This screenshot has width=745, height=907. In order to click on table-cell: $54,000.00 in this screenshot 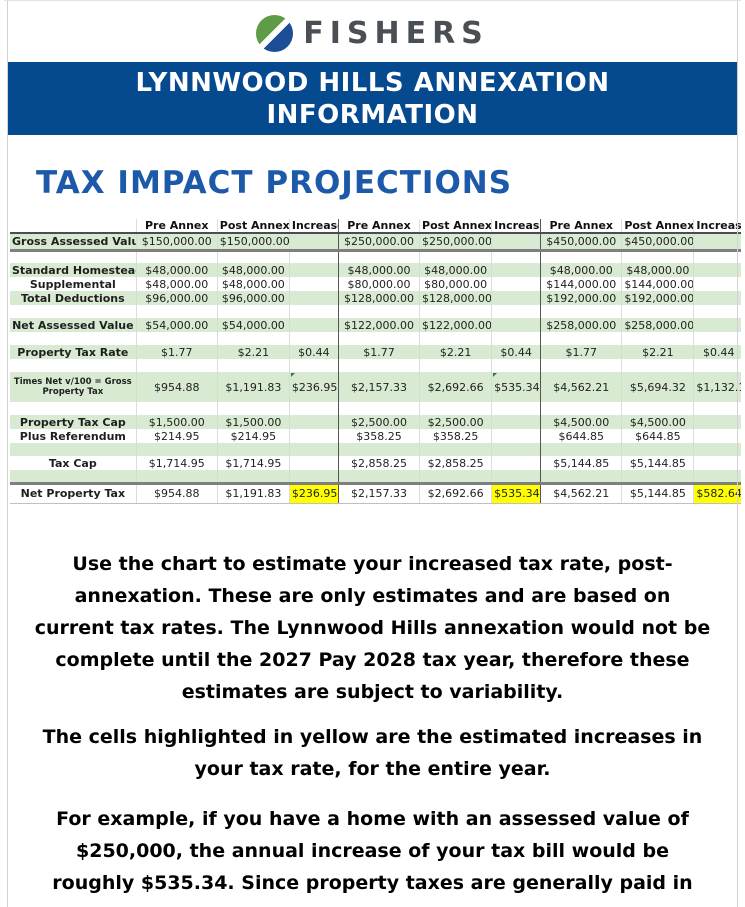, I will do `click(176, 325)`.